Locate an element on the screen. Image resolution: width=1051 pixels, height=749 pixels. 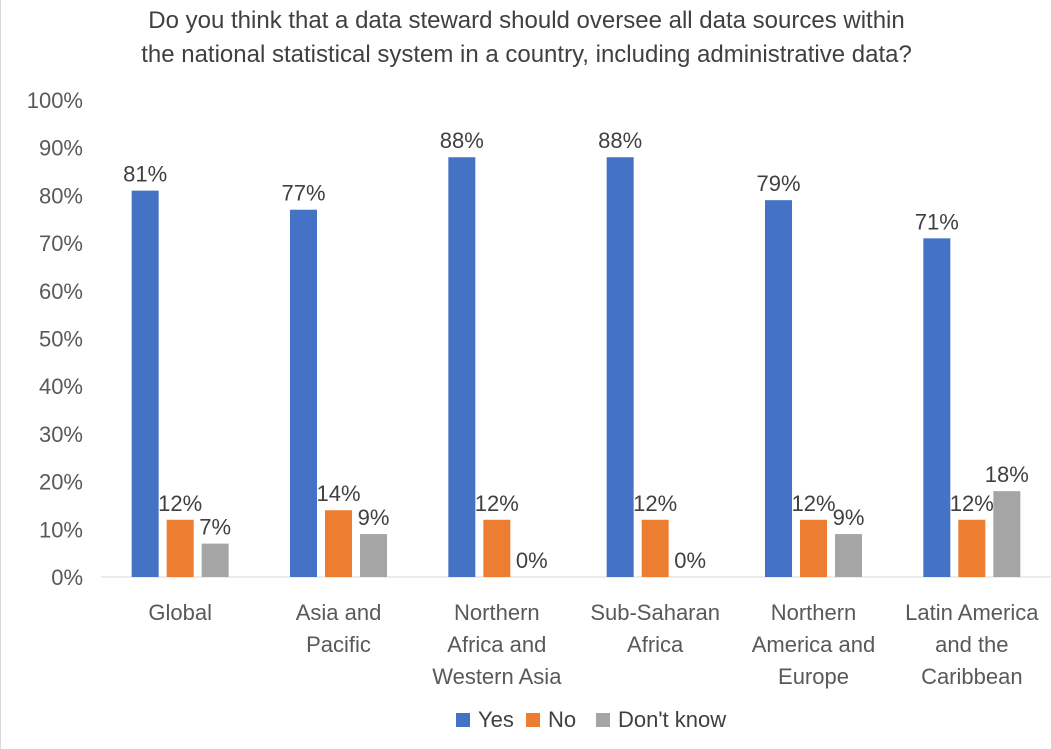
y-tick-label: 90% is located at coordinates (61, 148).